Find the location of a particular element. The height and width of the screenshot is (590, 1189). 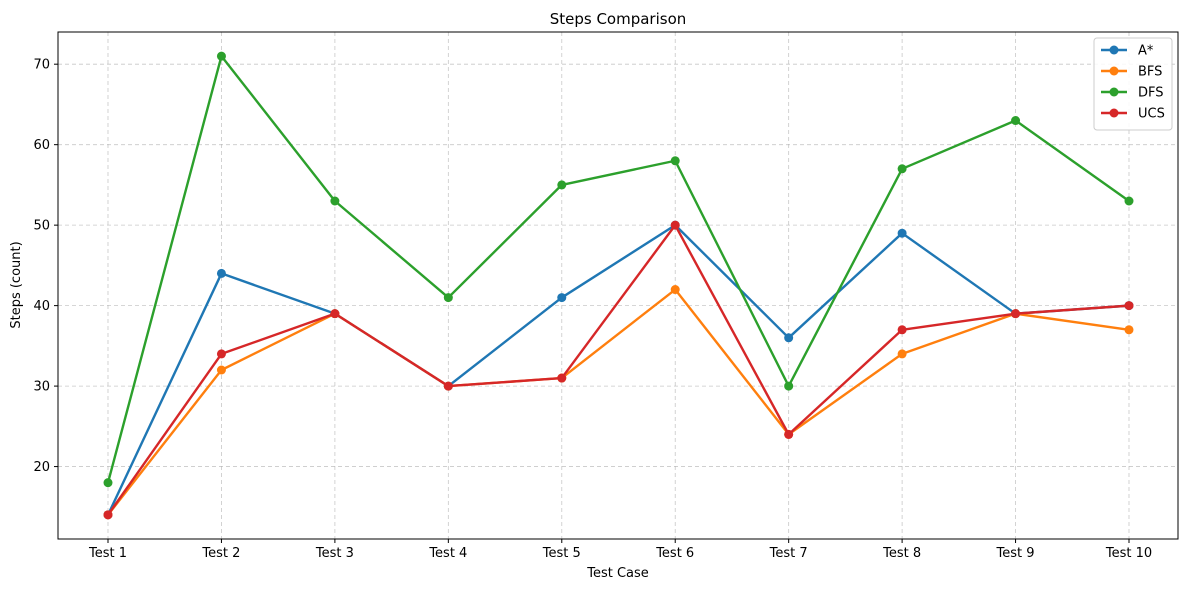

x-tick-label: Test 10 is located at coordinates (1128, 553).